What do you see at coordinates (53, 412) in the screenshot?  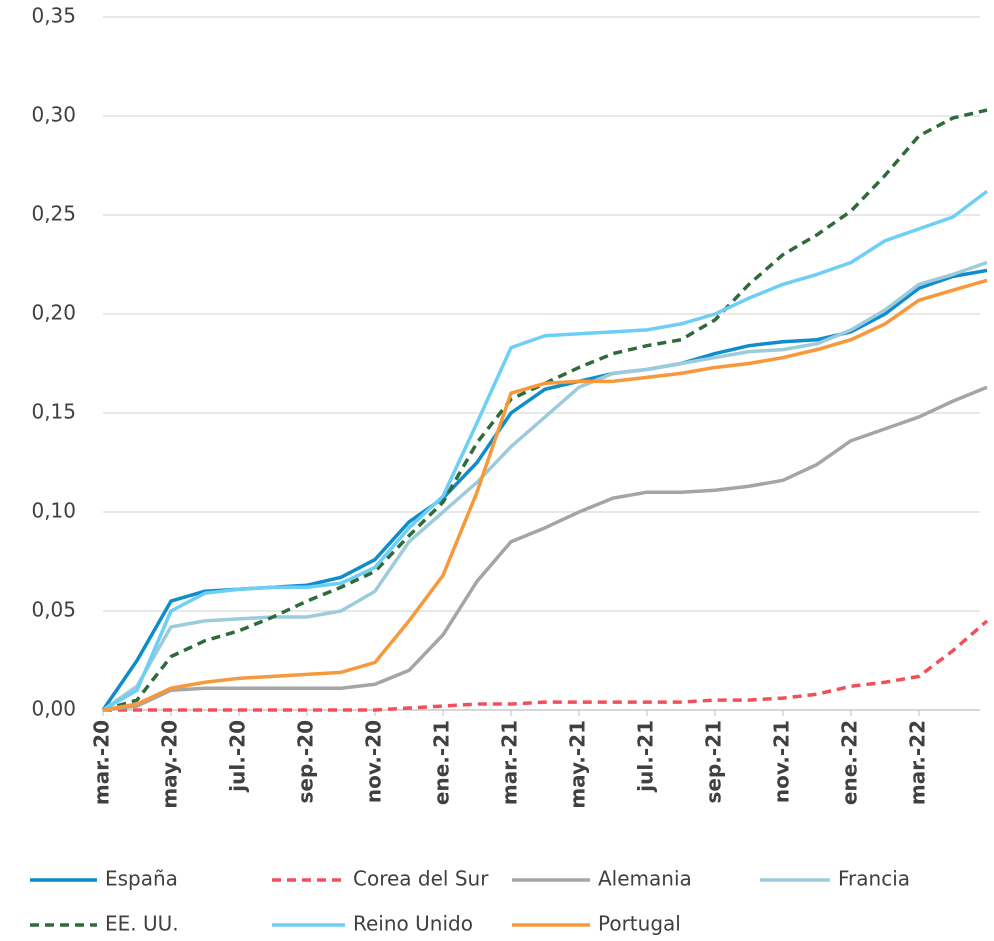 I see `y-tick-label: 0,15` at bounding box center [53, 412].